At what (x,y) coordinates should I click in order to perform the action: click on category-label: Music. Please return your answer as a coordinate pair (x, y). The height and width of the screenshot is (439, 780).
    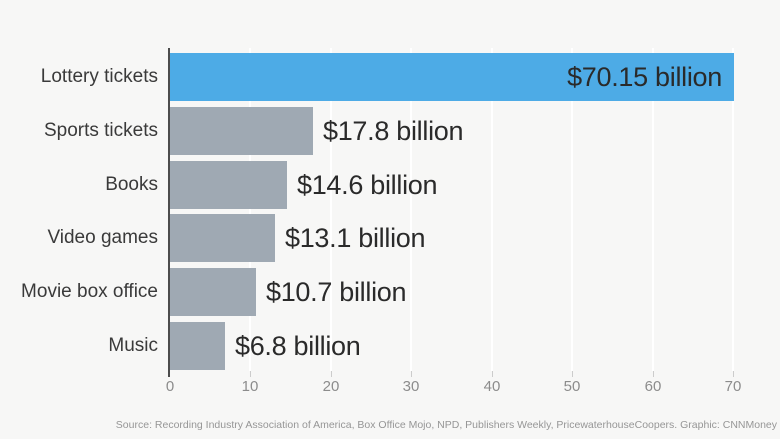
    Looking at the image, I should click on (133, 345).